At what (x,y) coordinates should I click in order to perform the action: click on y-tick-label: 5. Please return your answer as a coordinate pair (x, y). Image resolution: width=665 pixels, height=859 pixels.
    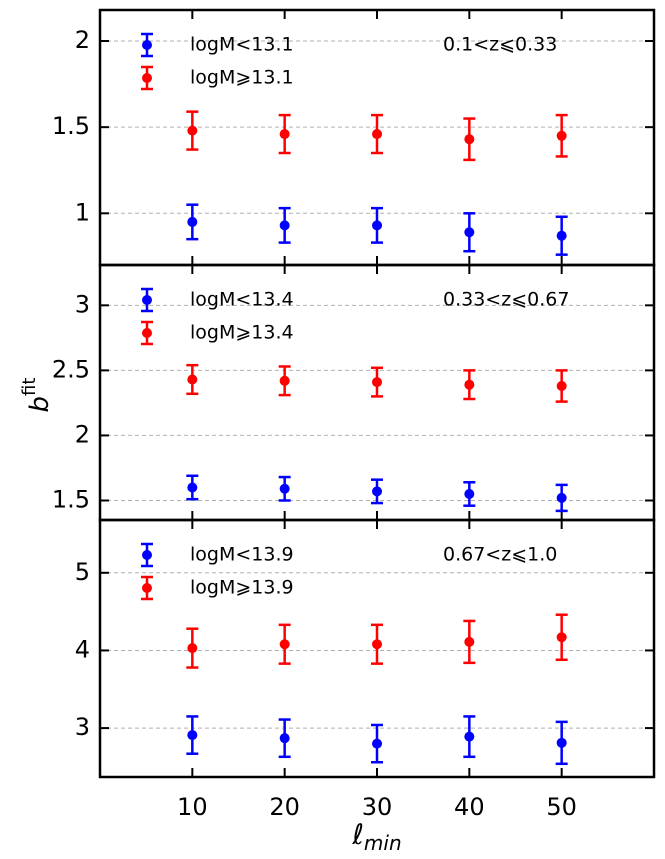
    Looking at the image, I should click on (82, 572).